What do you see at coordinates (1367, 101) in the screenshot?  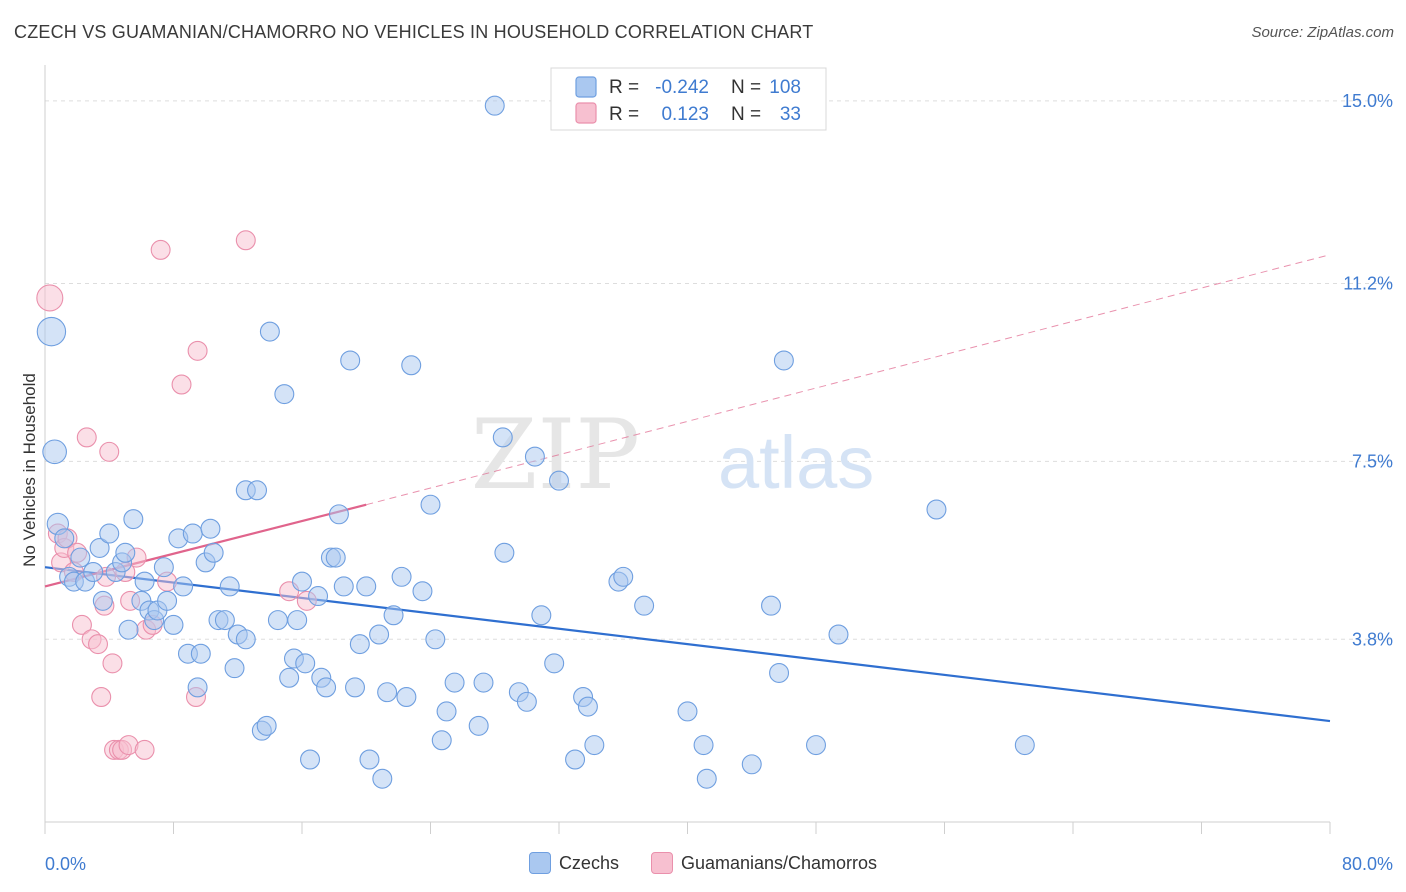 I see `y-tick-label: 15.0%` at bounding box center [1367, 101].